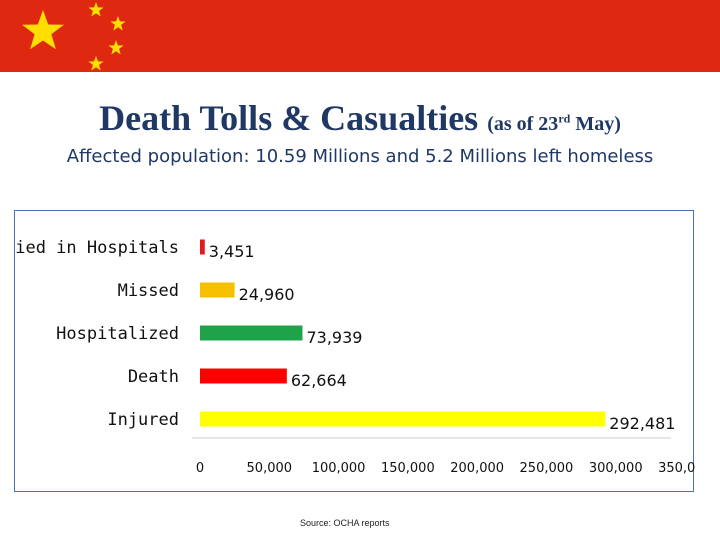 This screenshot has width=720, height=540. What do you see at coordinates (267, 294) in the screenshot?
I see `data-label: 24,960` at bounding box center [267, 294].